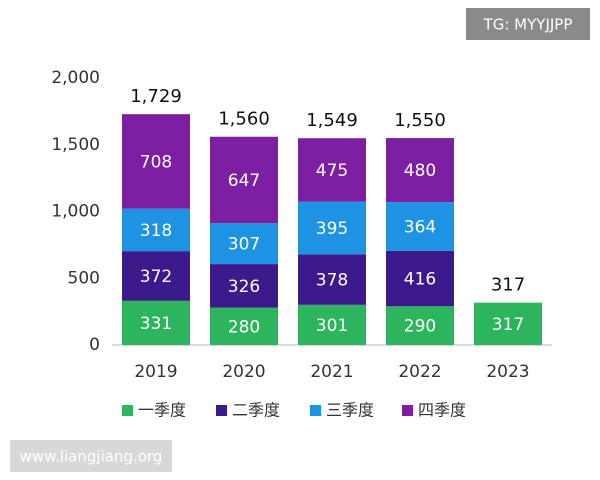 This screenshot has width=600, height=480. I want to click on total-label: 1,560, so click(244, 119).